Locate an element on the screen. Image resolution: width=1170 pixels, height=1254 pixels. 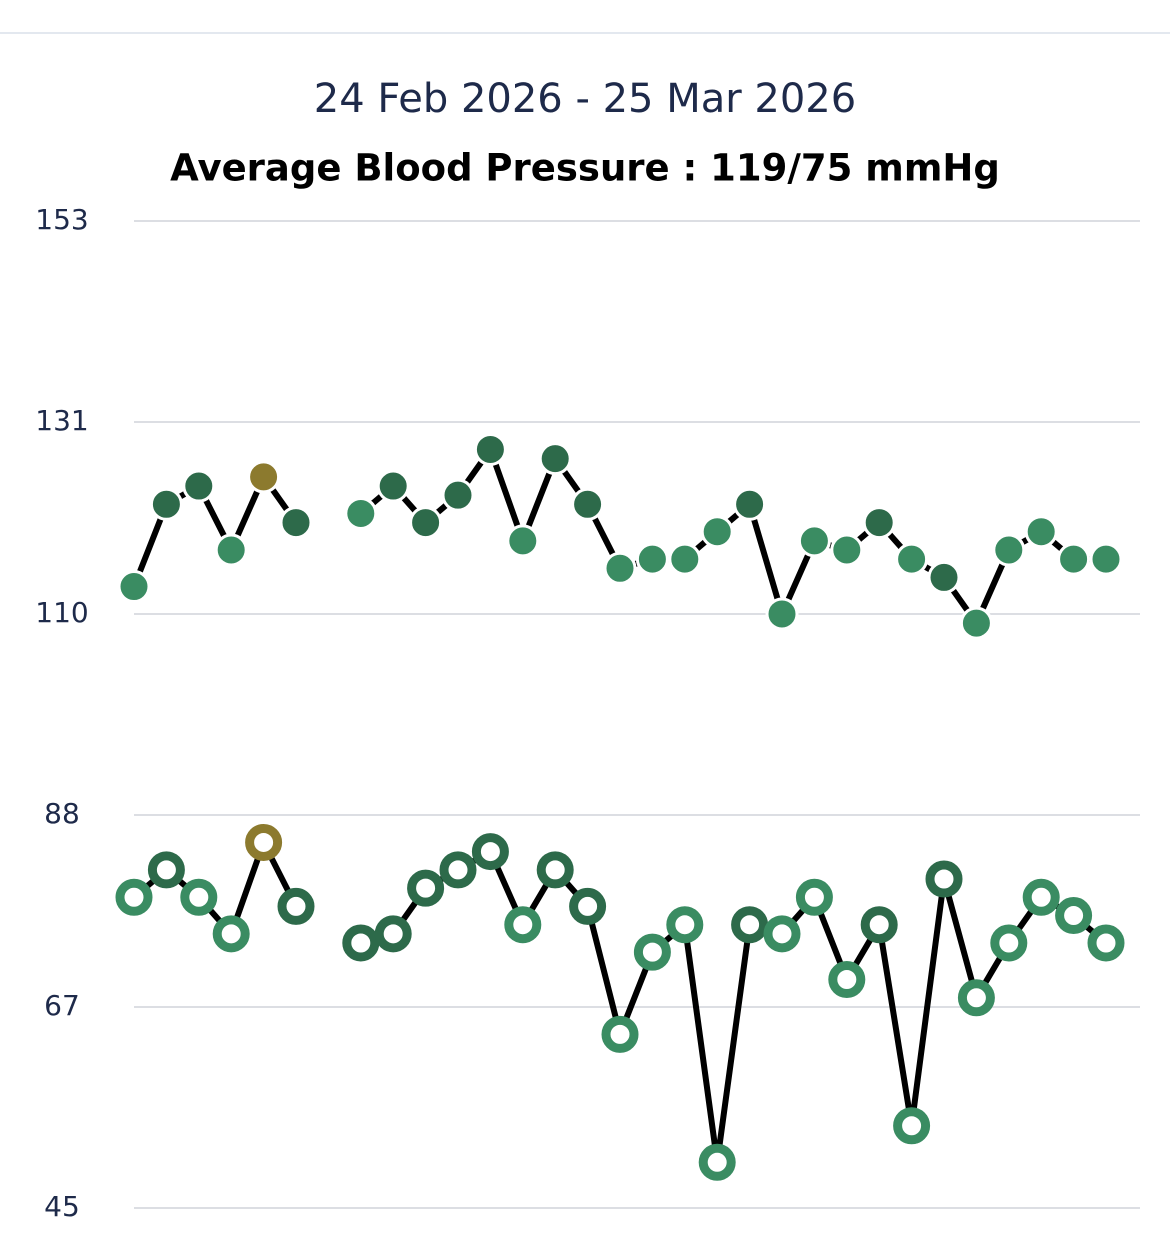
y-tick-label: 88 is located at coordinates (62, 813).